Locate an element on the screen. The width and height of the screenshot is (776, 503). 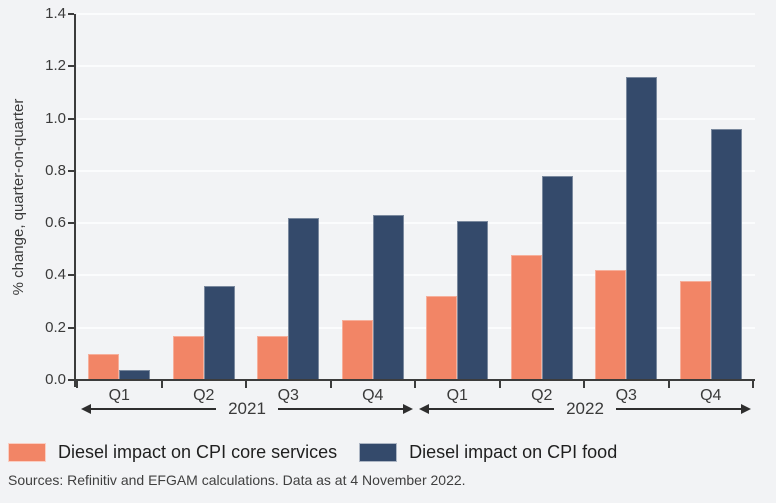
y-tick-label: 1.2 is located at coordinates (55, 66).